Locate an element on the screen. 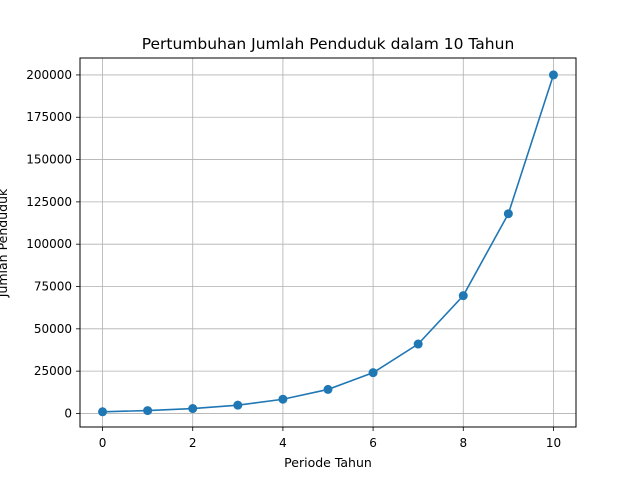  x-axis-label: Periode Tahun is located at coordinates (328, 462).